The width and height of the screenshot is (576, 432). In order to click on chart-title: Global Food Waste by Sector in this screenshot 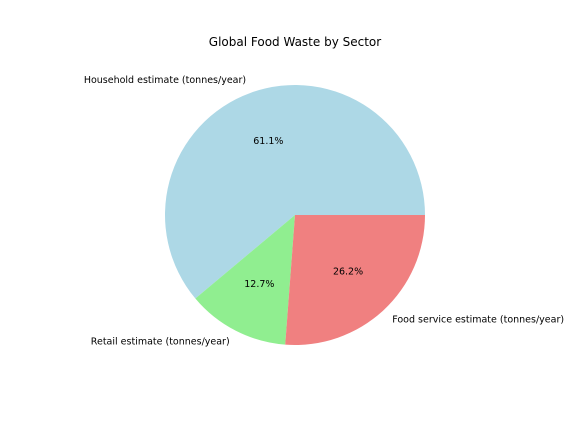, I will do `click(295, 42)`.